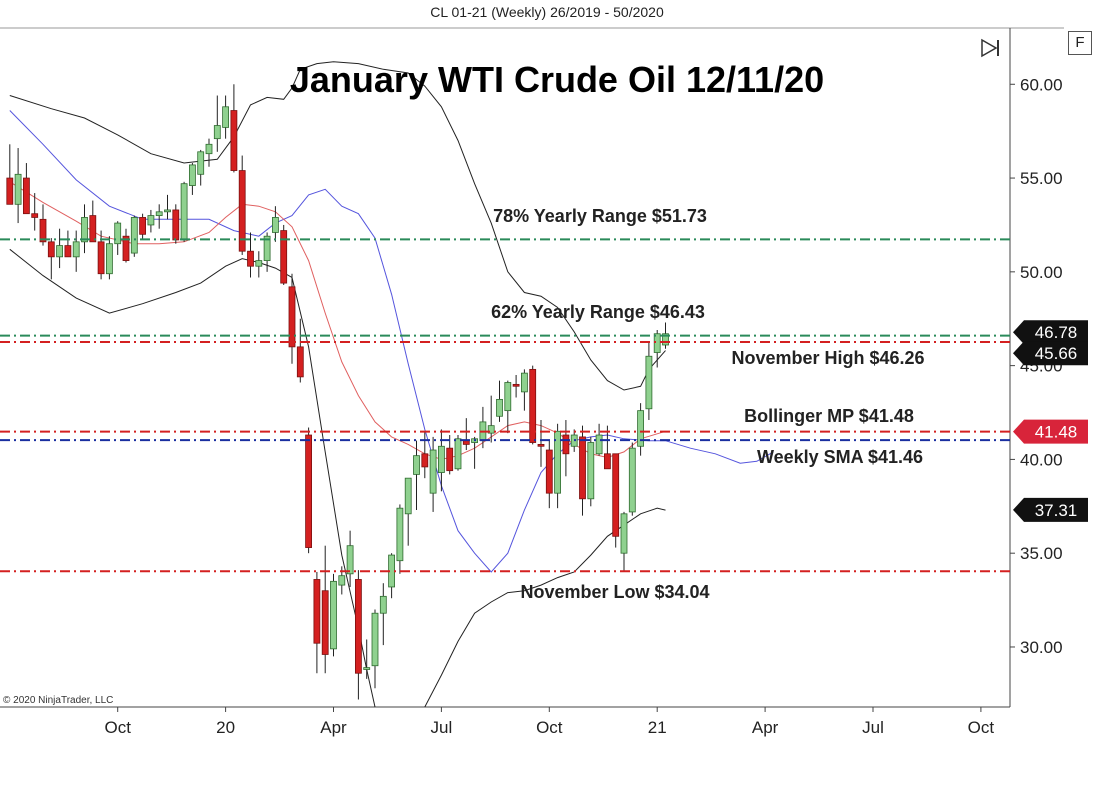  Describe the element at coordinates (1041, 178) in the screenshot. I see `y-tick-label: 55.00` at that location.